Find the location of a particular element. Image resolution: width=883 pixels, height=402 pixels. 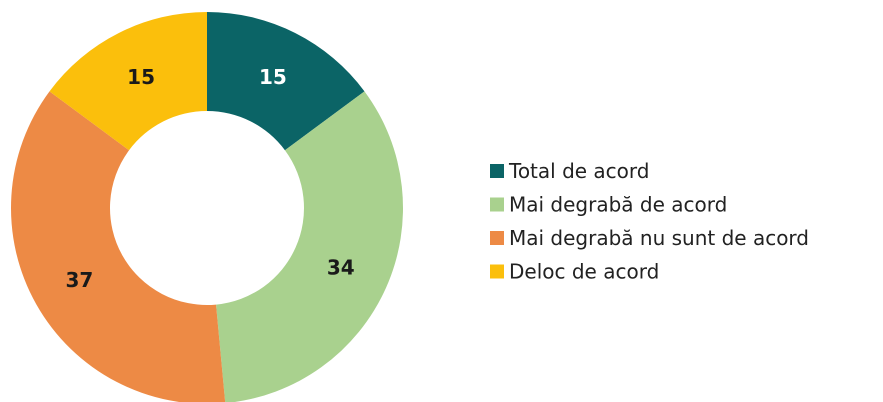

legend-label: Total de acord is located at coordinates (578, 171).